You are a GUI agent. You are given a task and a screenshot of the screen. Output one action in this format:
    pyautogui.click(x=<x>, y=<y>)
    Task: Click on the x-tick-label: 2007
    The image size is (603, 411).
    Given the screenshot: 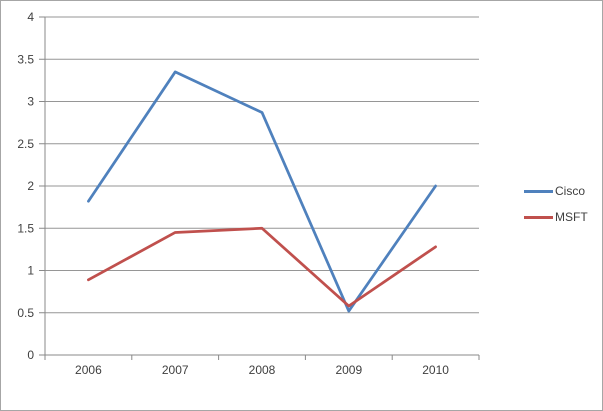 What is the action you would take?
    pyautogui.click(x=175, y=370)
    